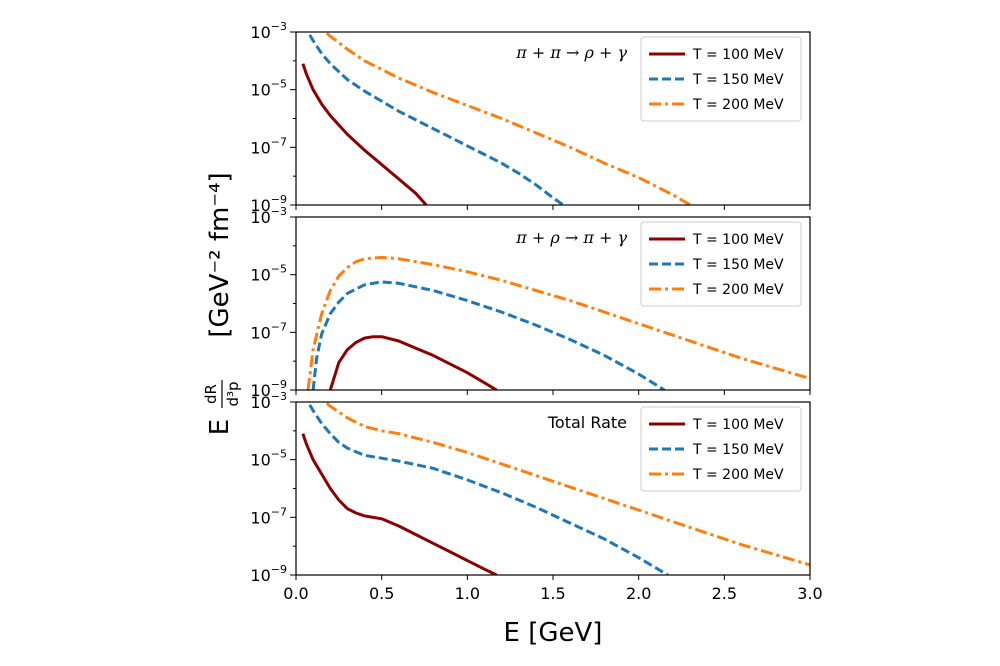 Image resolution: width=1000 pixels, height=666 pixels. What do you see at coordinates (553, 633) in the screenshot?
I see `x-axis-title: E [GeV]` at bounding box center [553, 633].